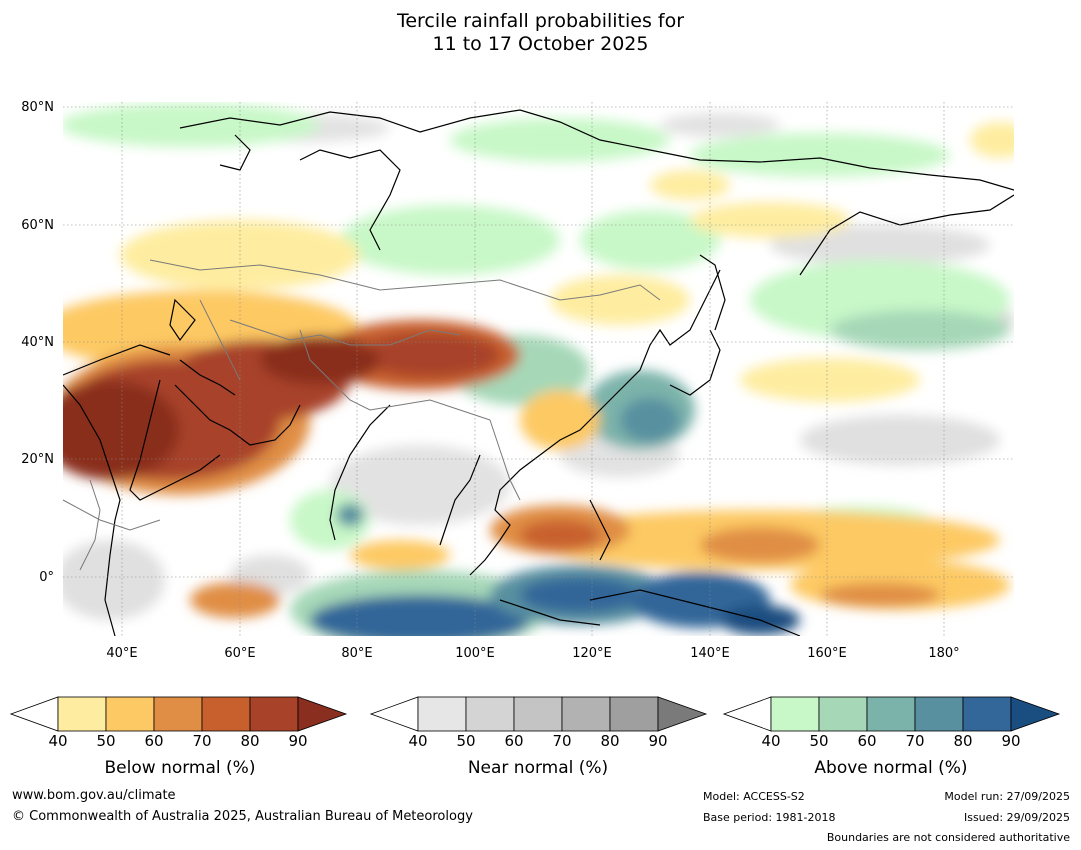 Image resolution: width=1081 pixels, height=850 pixels. Describe the element at coordinates (475, 653) in the screenshot. I see `lon-label-100e: 100°E` at that location.